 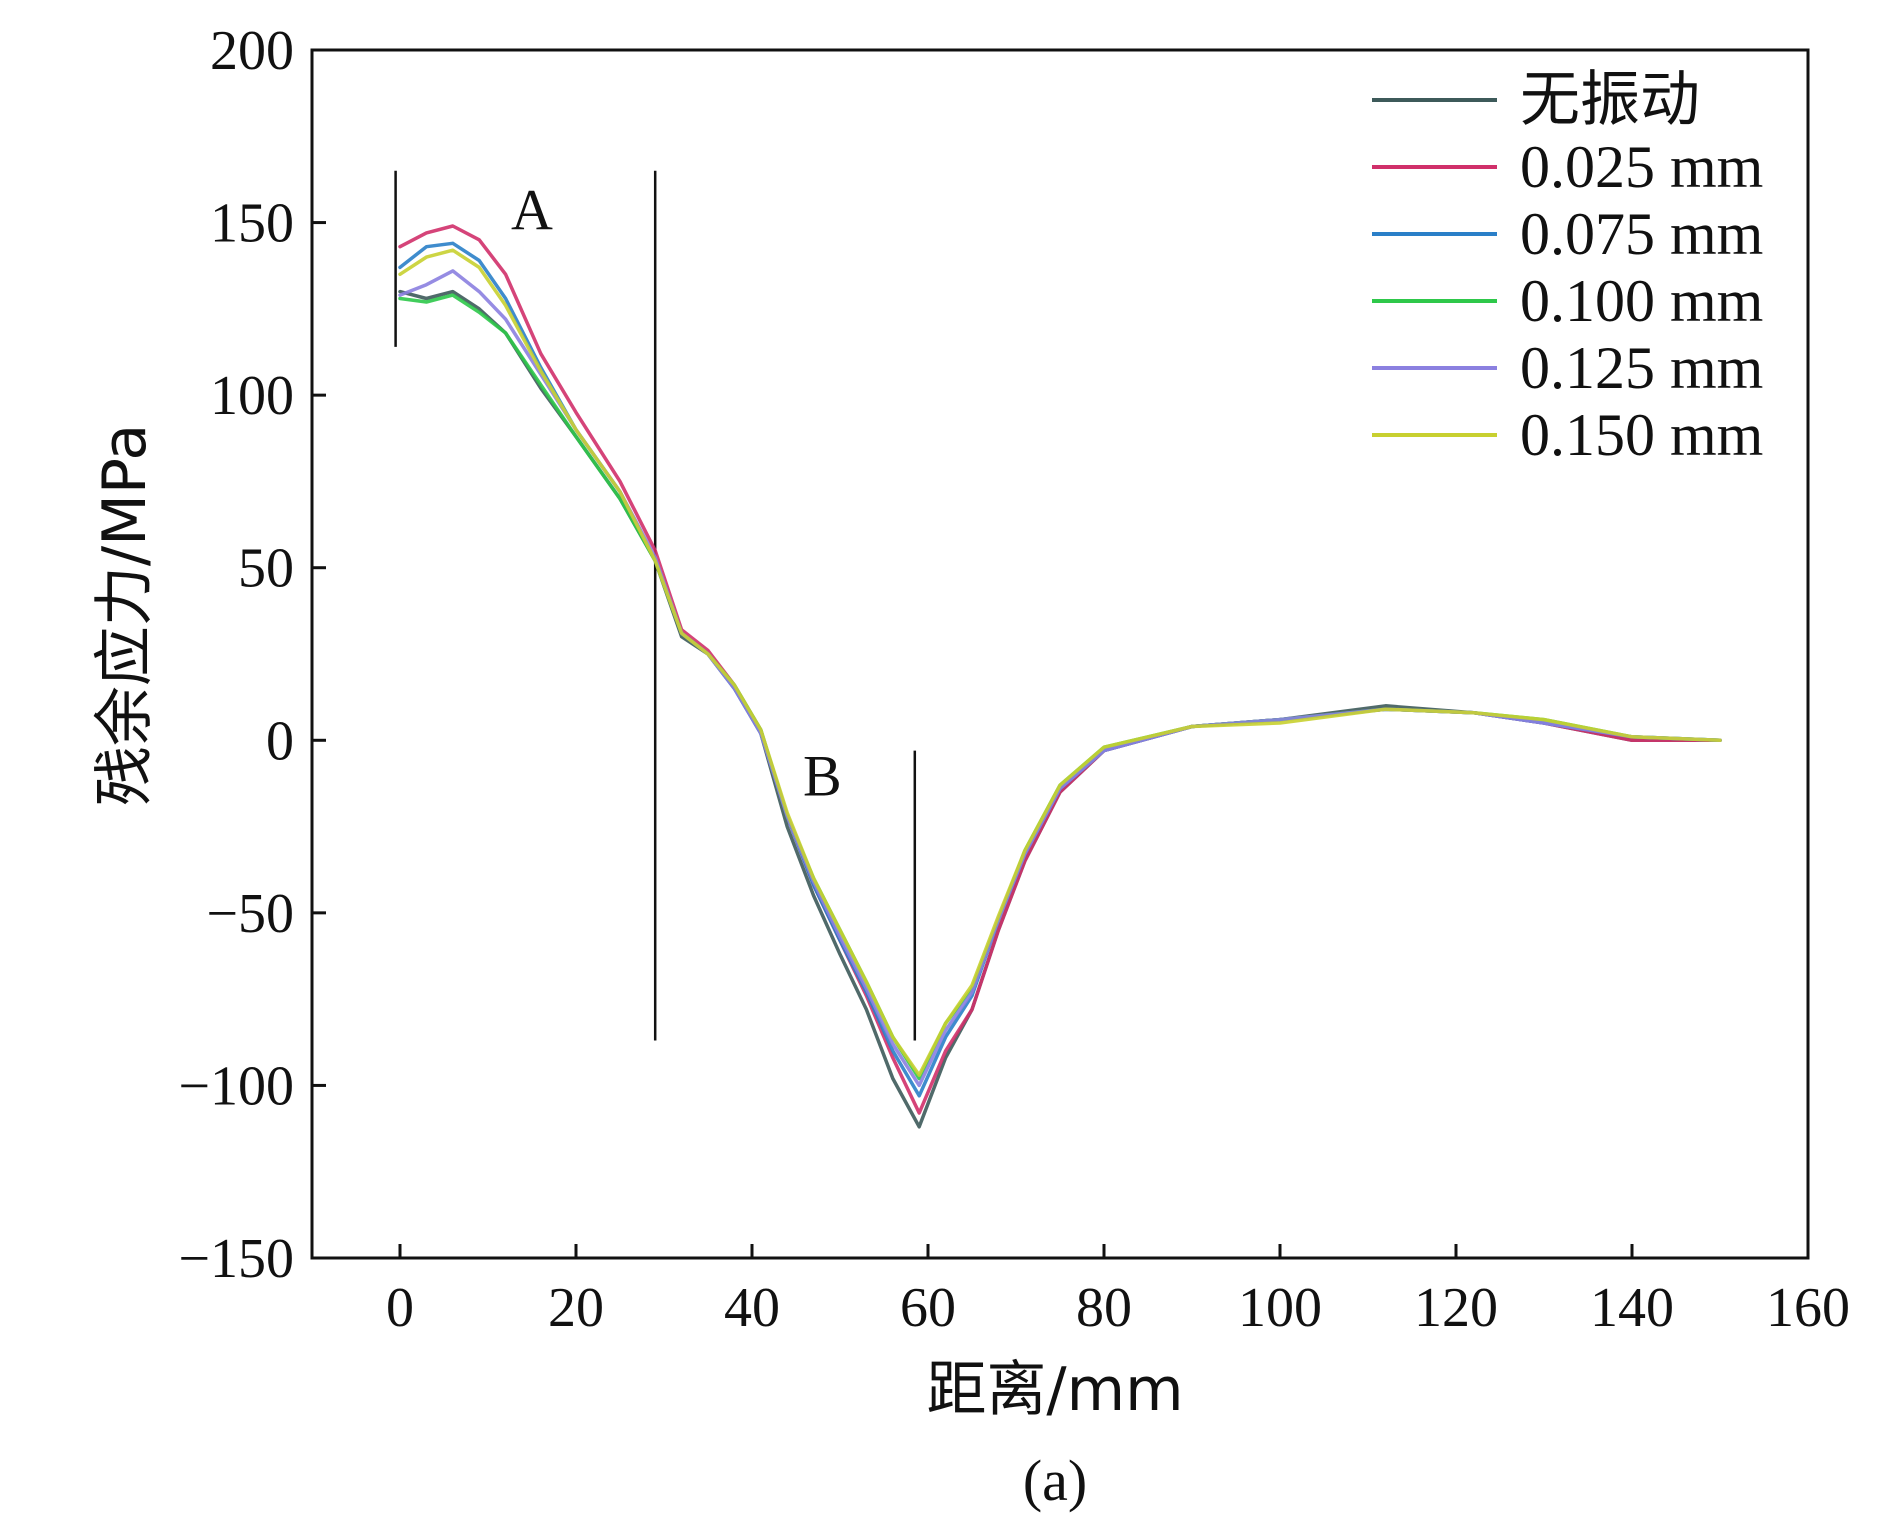 I want to click on x-tick-label: 140, so click(x=1632, y=1308).